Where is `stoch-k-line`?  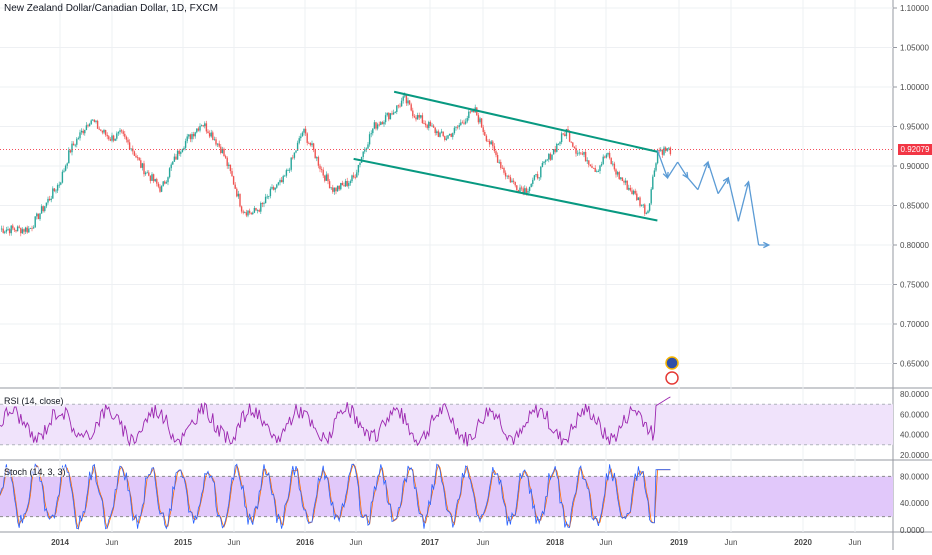 stoch-k-line is located at coordinates (335, 496).